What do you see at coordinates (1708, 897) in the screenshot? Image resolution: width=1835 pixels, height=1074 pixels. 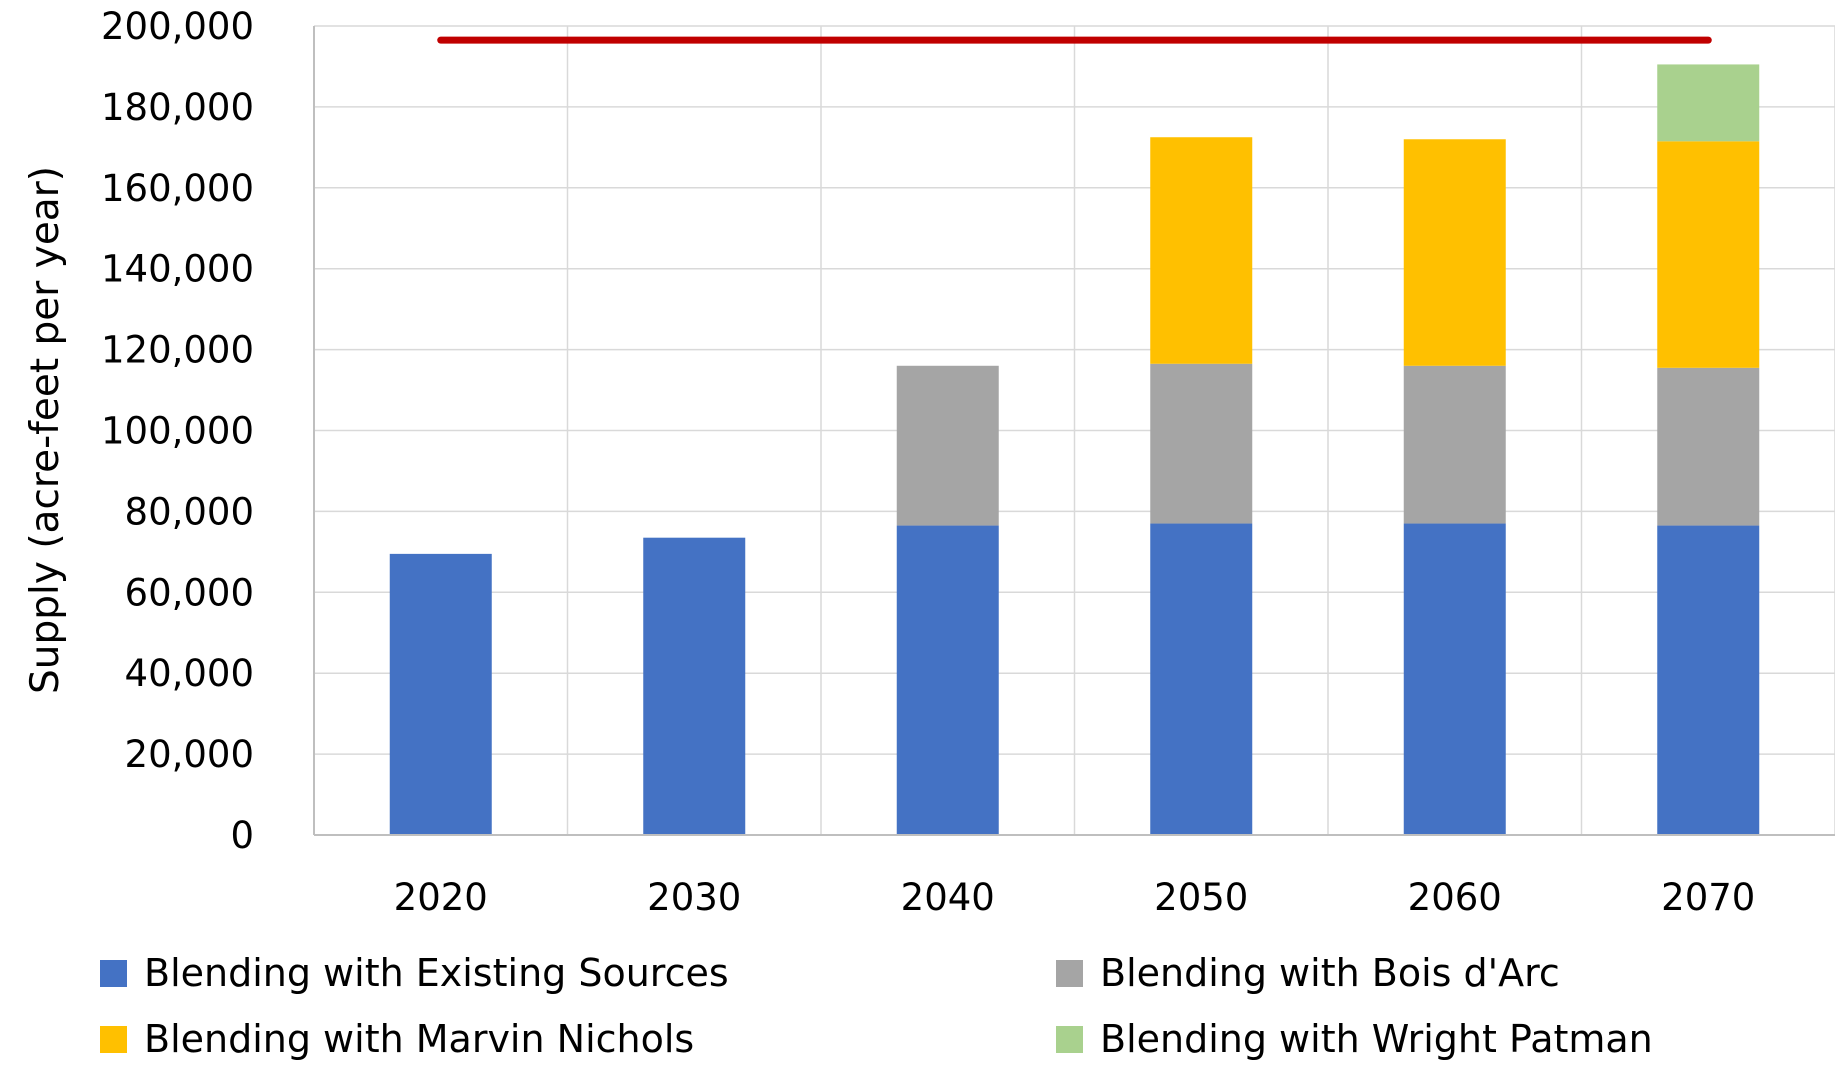 I see `x-tick-label: 2070` at bounding box center [1708, 897].